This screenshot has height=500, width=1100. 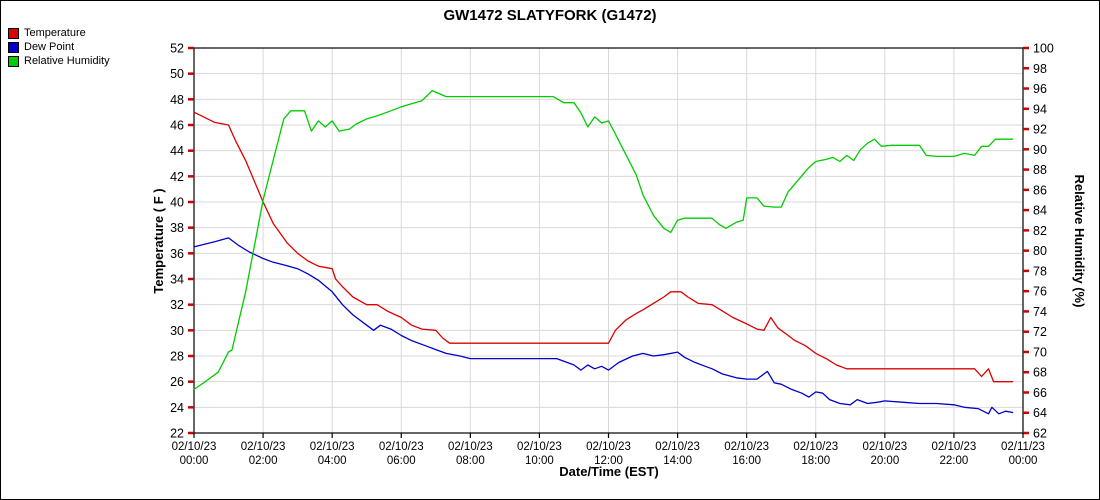 What do you see at coordinates (1040, 373) in the screenshot?
I see `svg-text: 68` at bounding box center [1040, 373].